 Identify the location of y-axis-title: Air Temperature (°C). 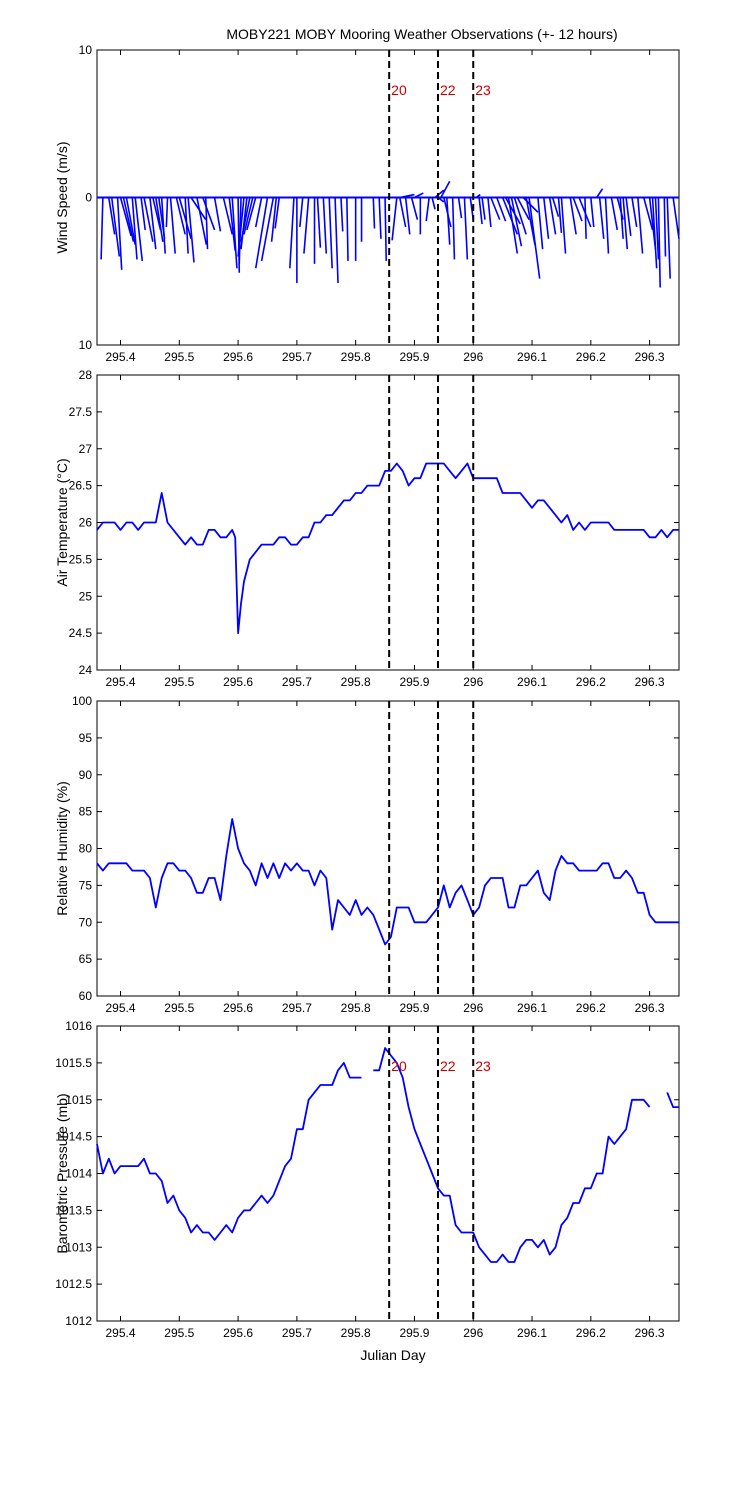
(62, 522).